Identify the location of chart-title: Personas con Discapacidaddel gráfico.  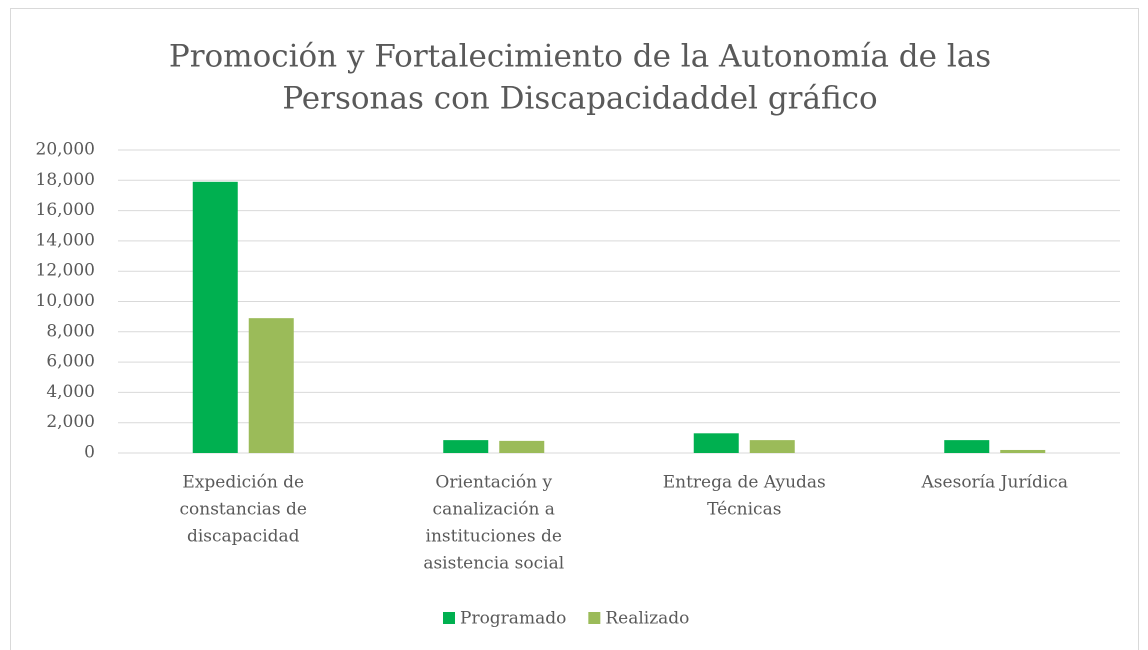
(579, 99).